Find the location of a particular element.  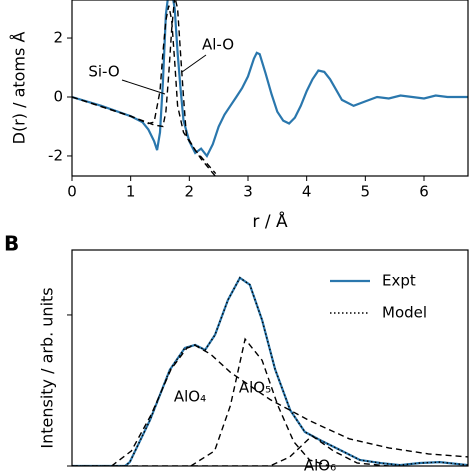

x-tick-label: 3 is located at coordinates (248, 192).